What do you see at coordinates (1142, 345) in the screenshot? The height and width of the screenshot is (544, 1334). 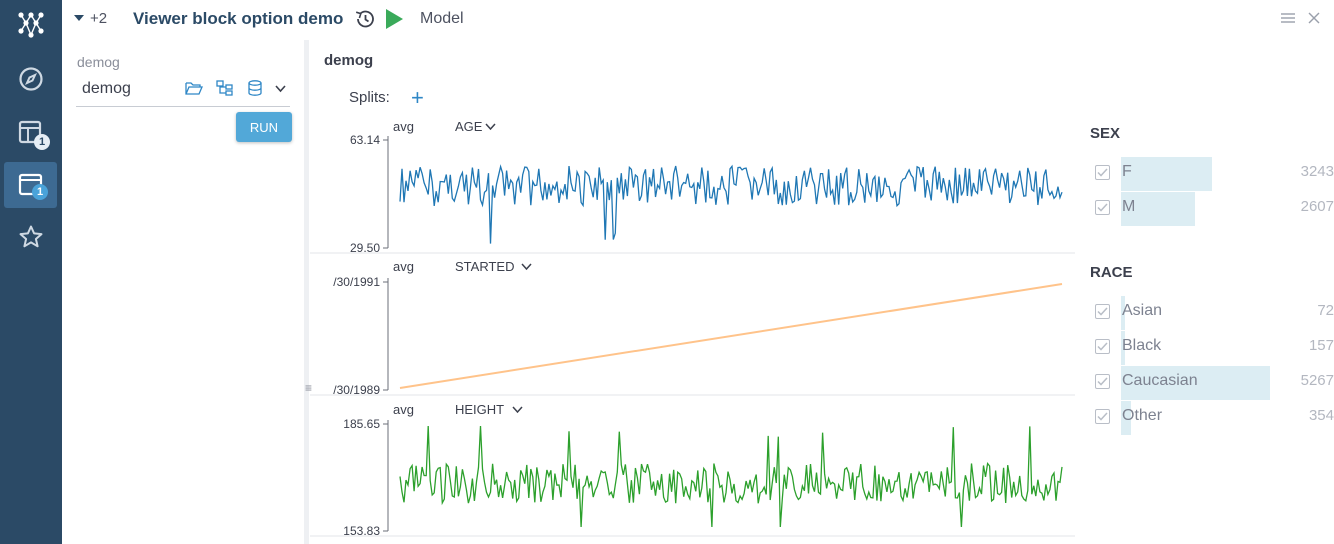 I see `filter-label: Black` at bounding box center [1142, 345].